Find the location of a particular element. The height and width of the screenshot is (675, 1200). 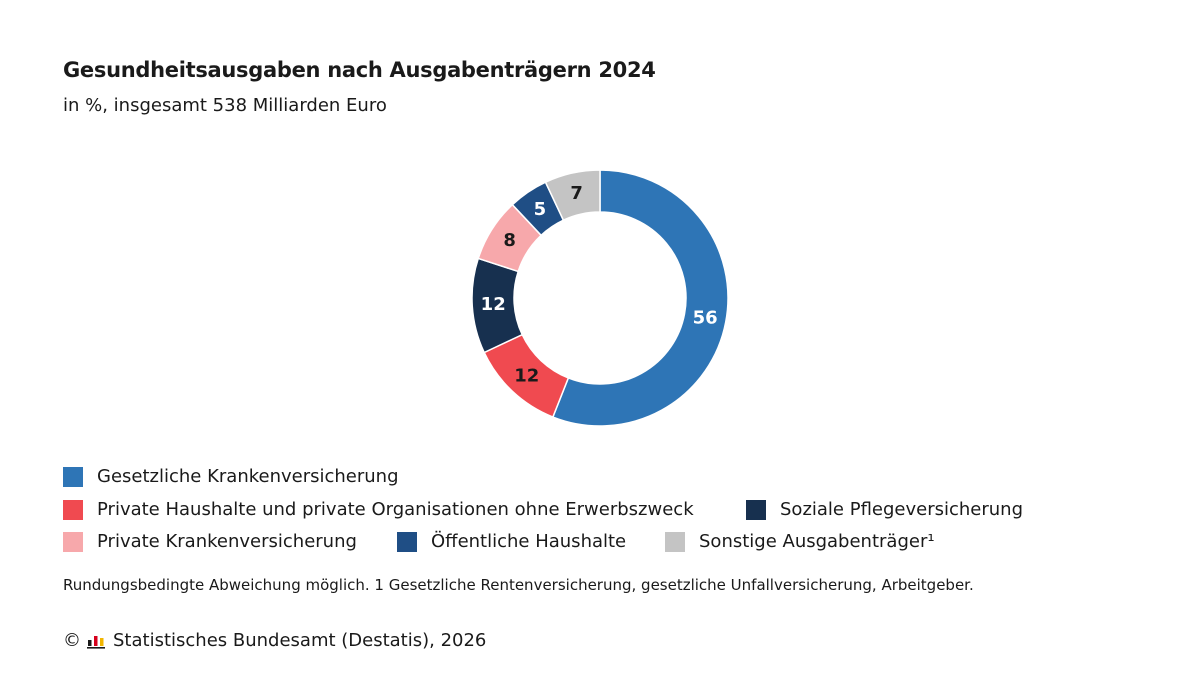

donut-slice-sonstige is located at coordinates (572, 195).